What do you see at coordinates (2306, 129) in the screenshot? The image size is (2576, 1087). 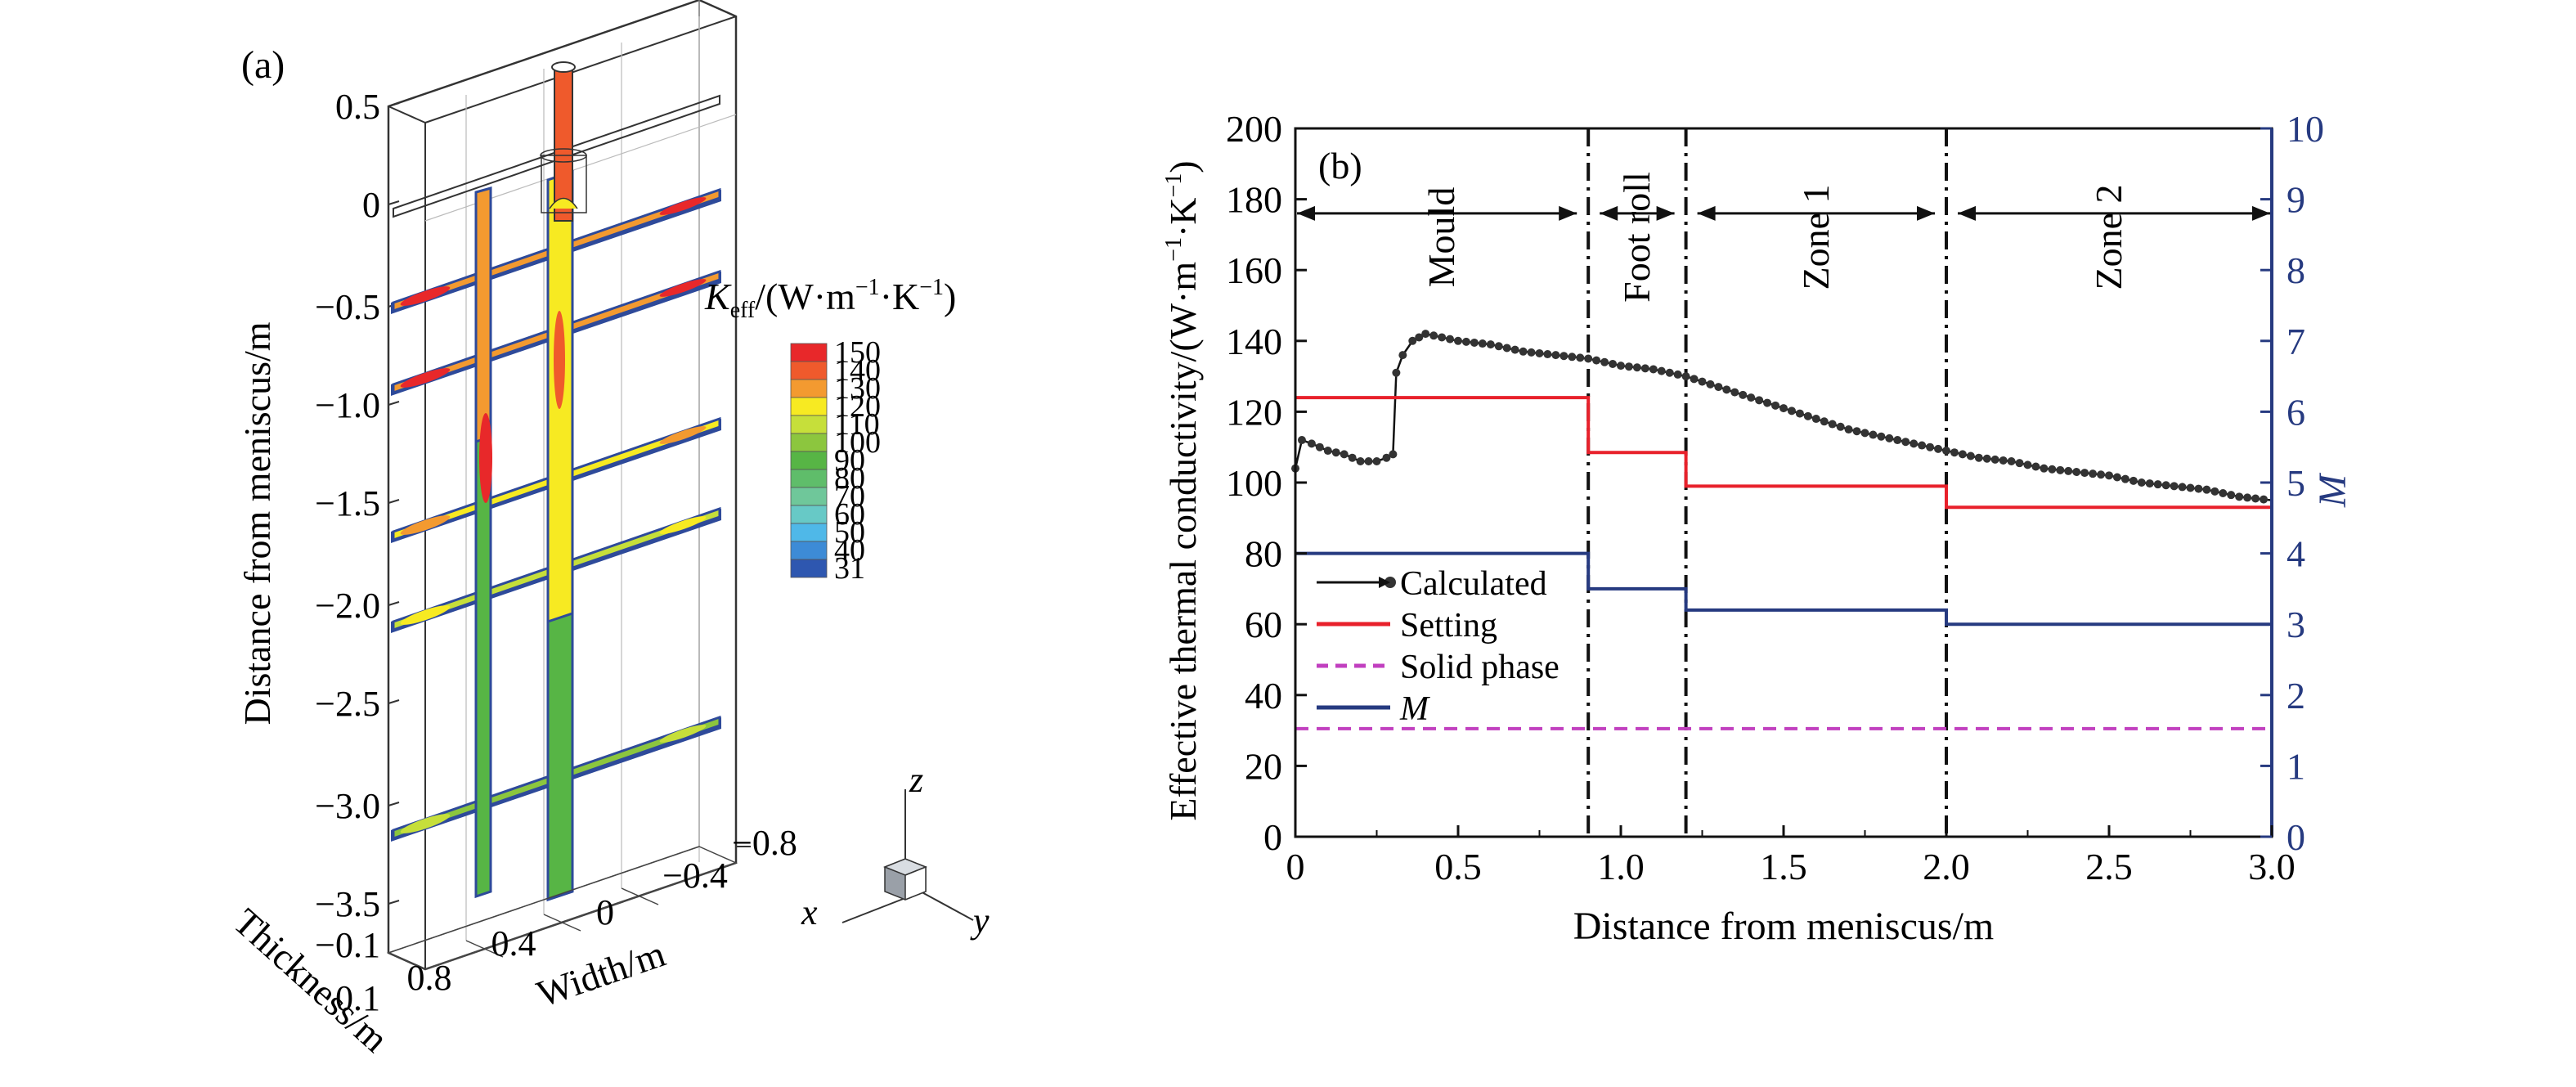 I see `y2-tick-label: 10` at bounding box center [2306, 129].